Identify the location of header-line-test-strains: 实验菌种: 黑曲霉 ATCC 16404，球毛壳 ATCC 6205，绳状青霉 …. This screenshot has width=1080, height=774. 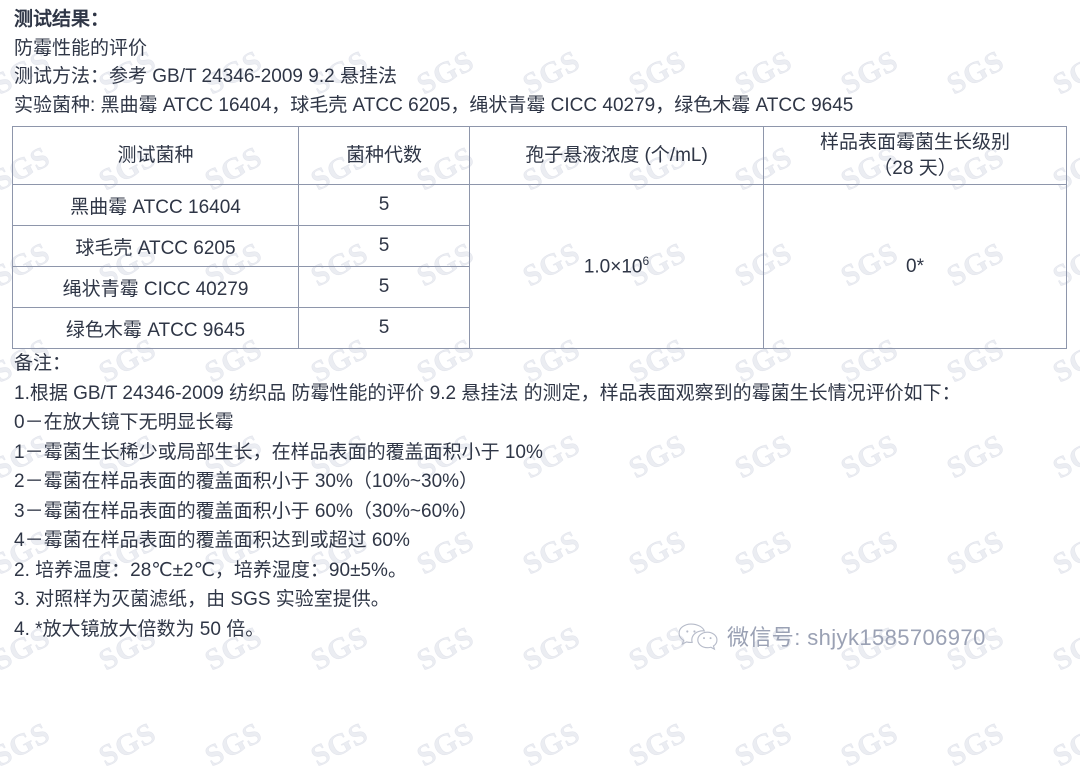
(434, 105).